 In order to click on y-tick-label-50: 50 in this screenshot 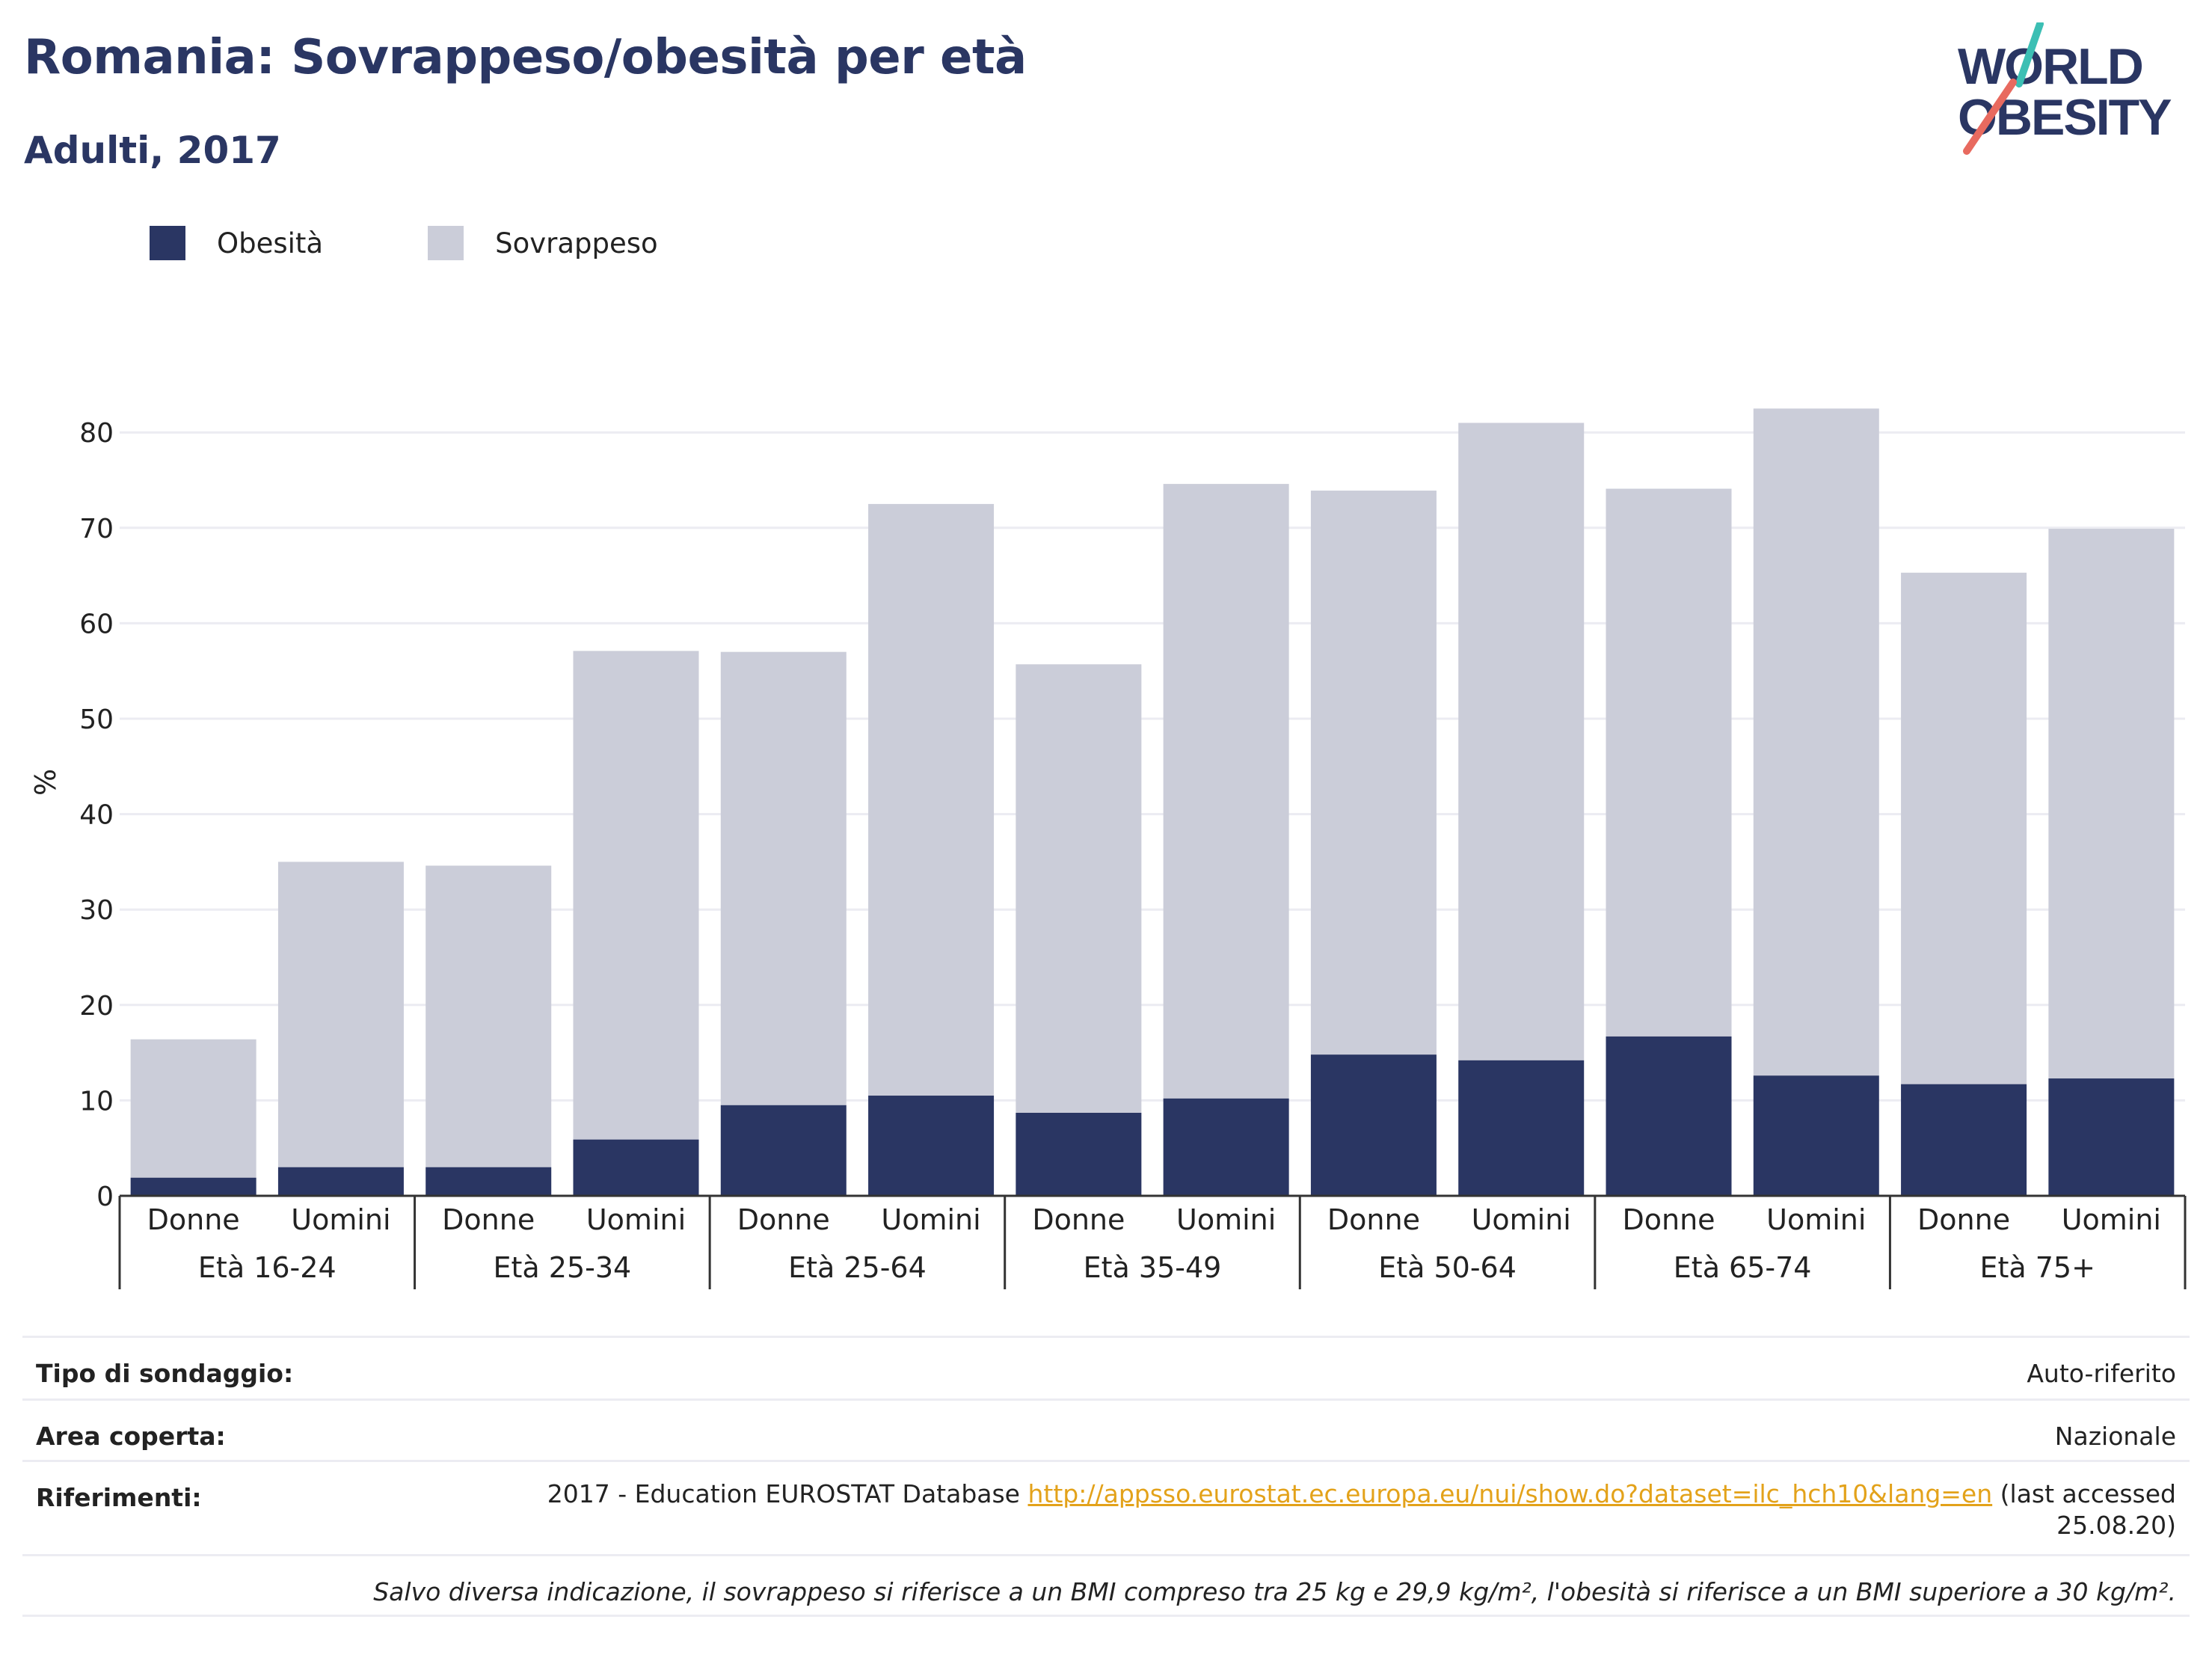, I will do `click(96, 719)`.